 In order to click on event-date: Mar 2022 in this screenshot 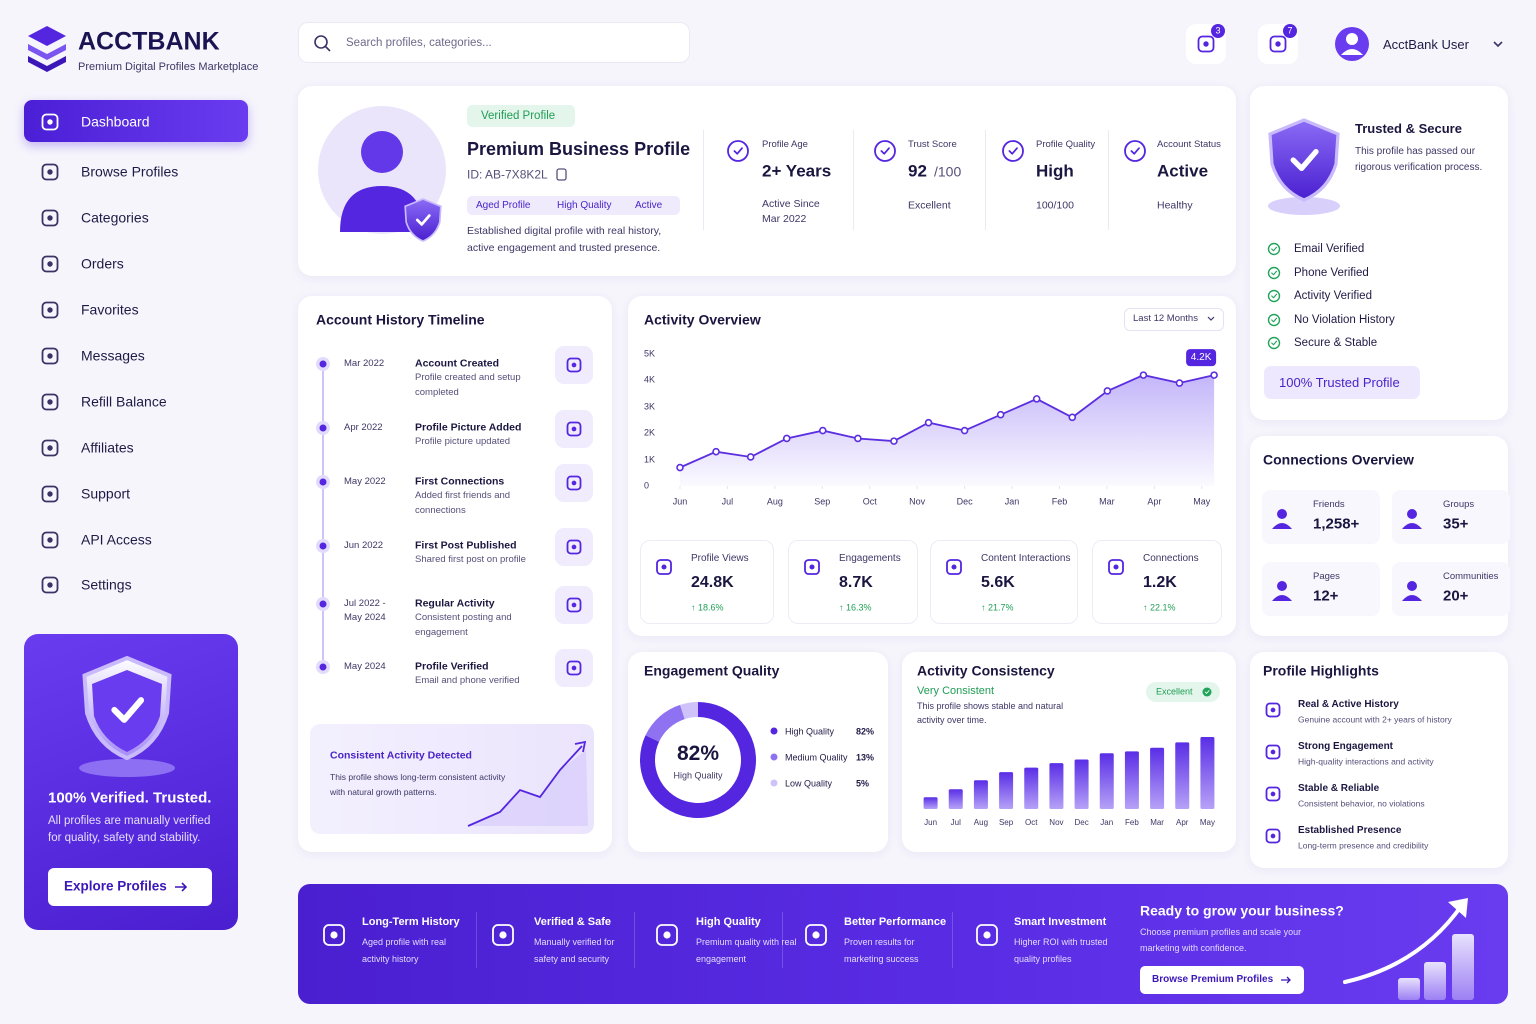, I will do `click(364, 364)`.